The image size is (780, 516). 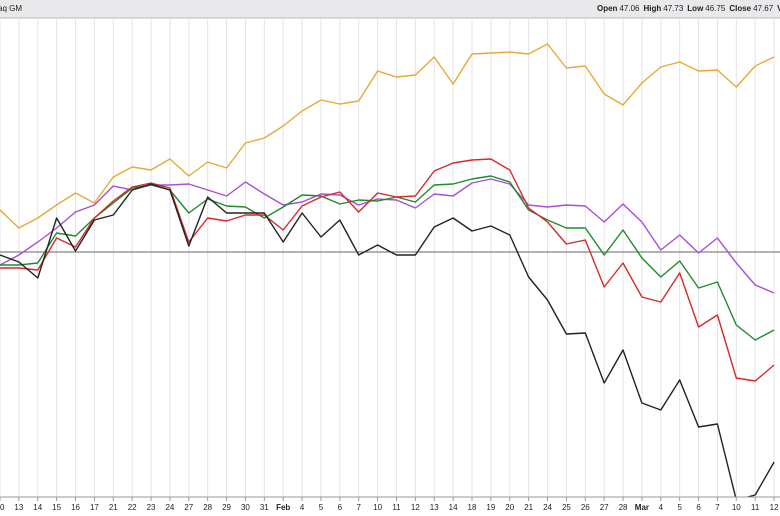 What do you see at coordinates (264, 507) in the screenshot?
I see `x-tick-label: 31` at bounding box center [264, 507].